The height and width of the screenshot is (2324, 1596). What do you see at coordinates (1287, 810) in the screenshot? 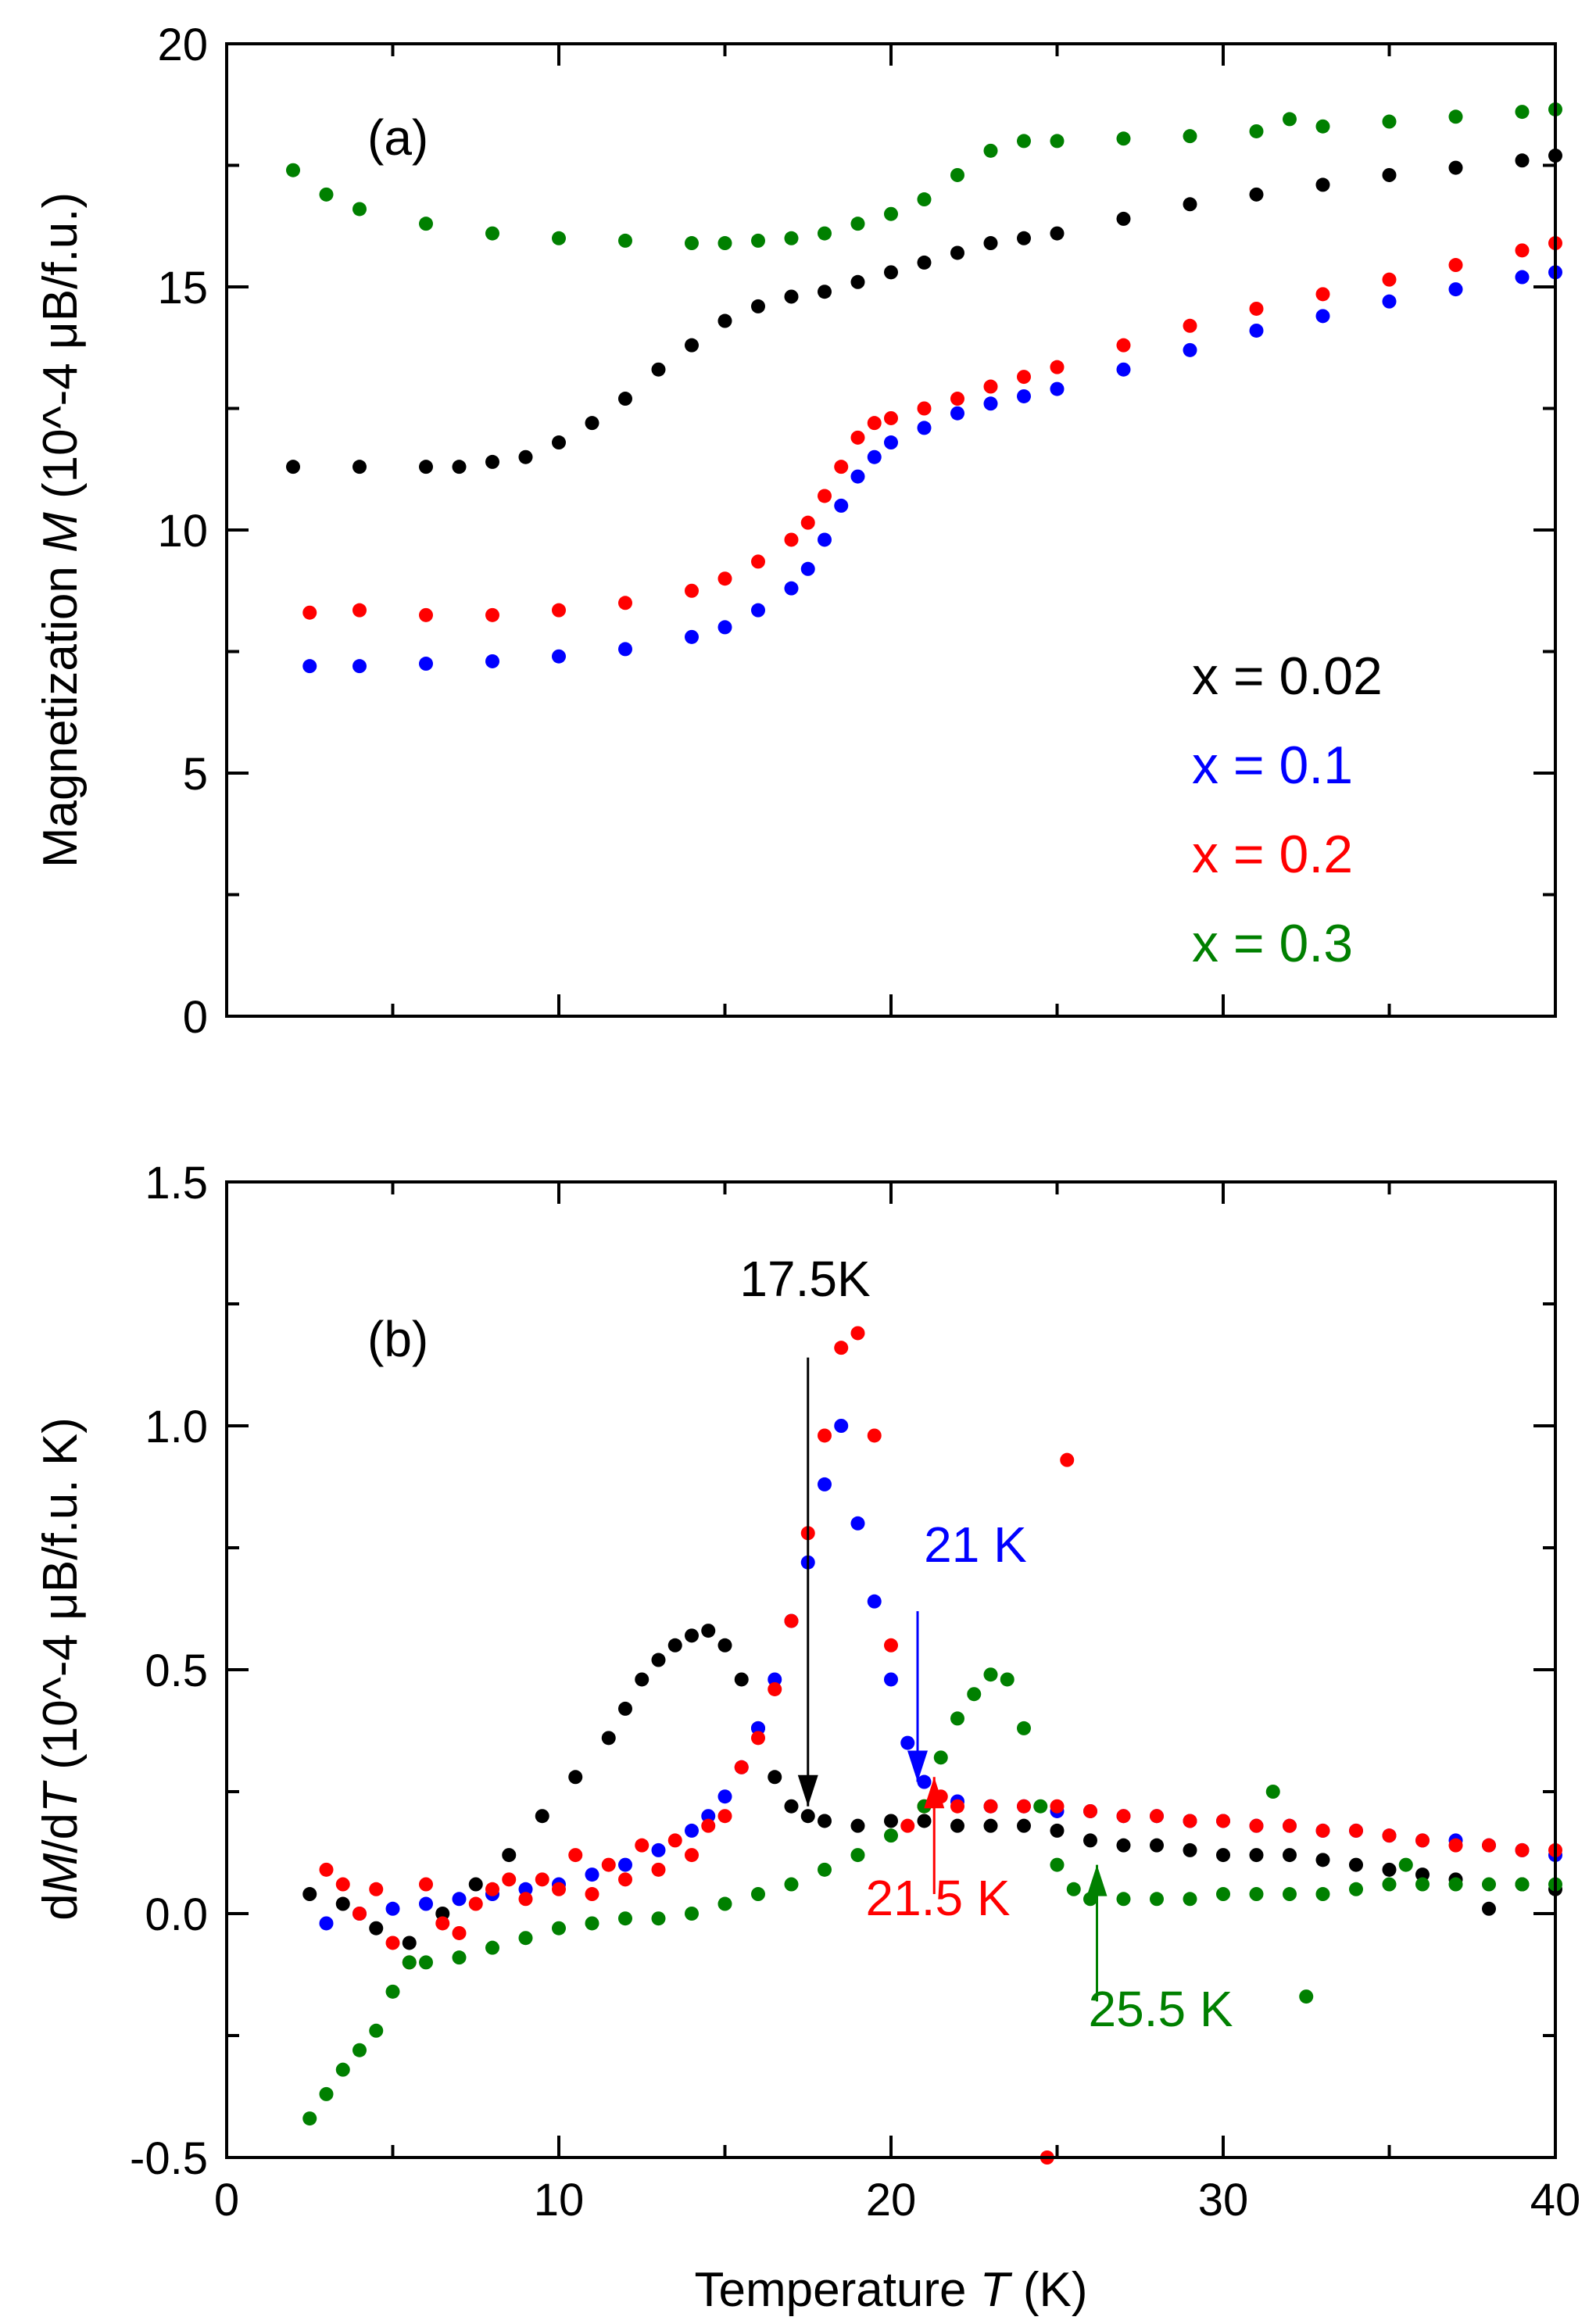
I see `legend: x = 0.02 x = 0.1 x = 0.2 x = 0.3` at bounding box center [1287, 810].